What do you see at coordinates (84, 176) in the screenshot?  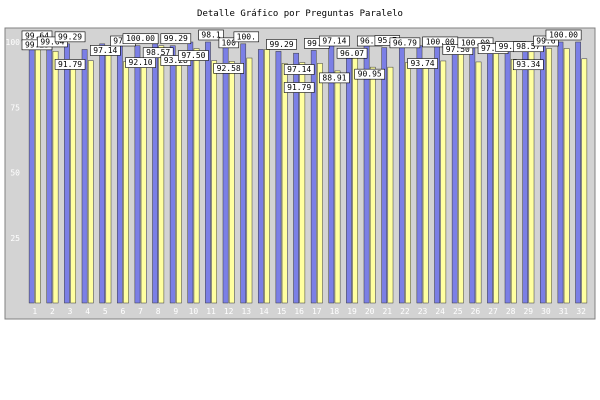 I see `bar-series1-q4` at bounding box center [84, 176].